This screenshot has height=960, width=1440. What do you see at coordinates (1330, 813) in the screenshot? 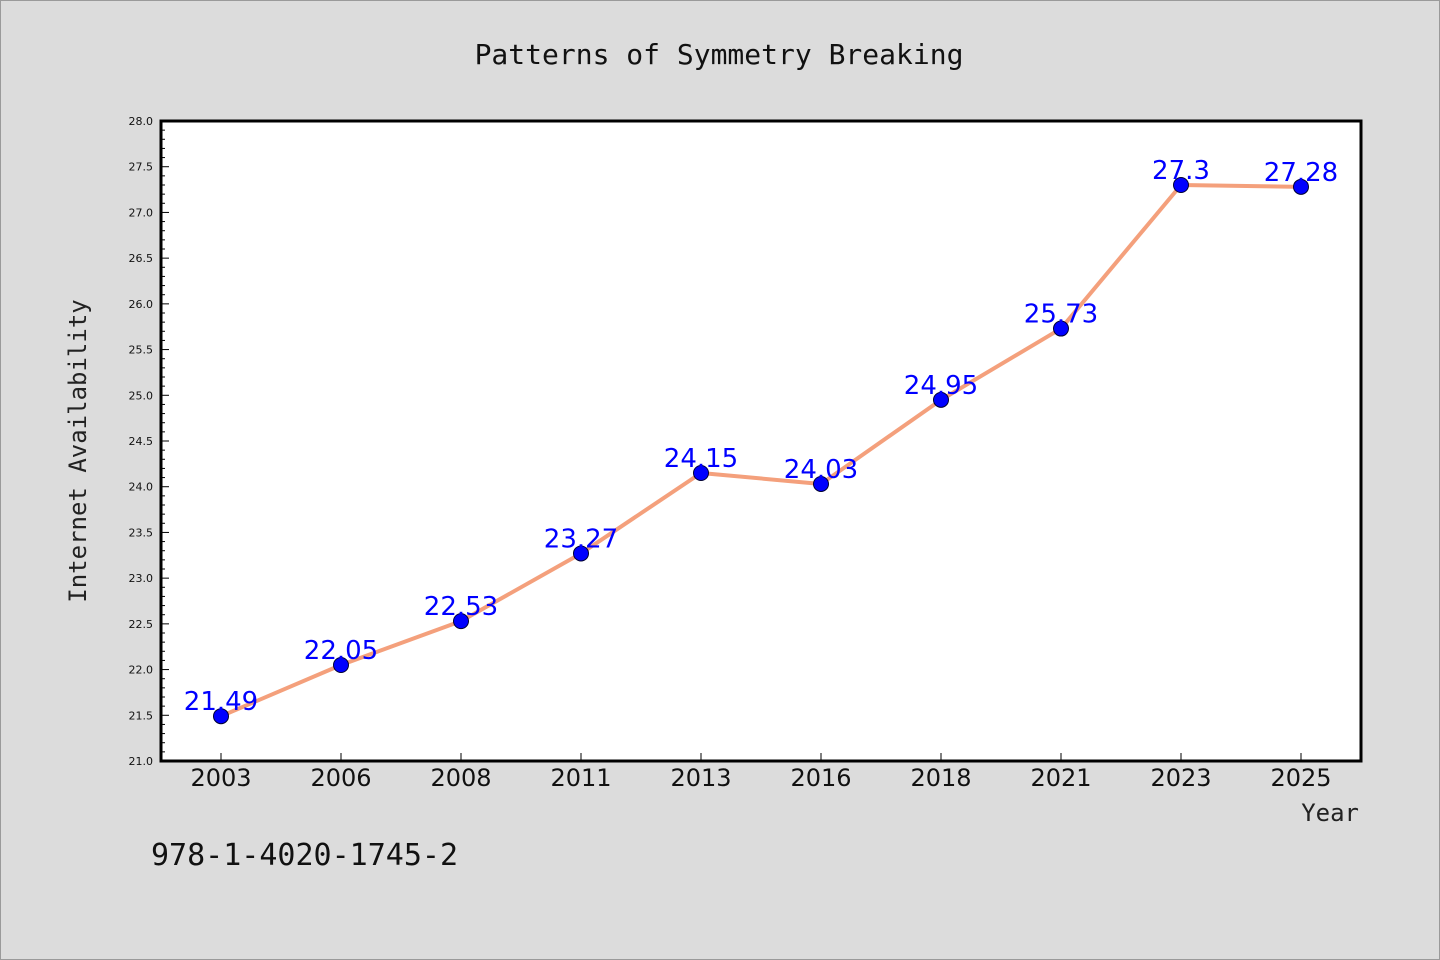
I see `x-axis-label: Year` at bounding box center [1330, 813].